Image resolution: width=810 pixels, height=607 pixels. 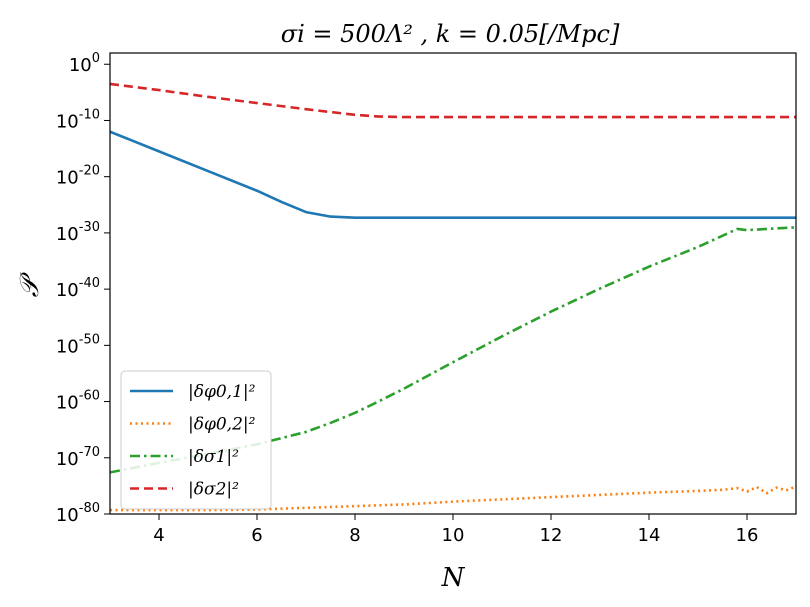 What do you see at coordinates (222, 392) in the screenshot?
I see `legend-label-0: |δφ0,1|²` at bounding box center [222, 392].